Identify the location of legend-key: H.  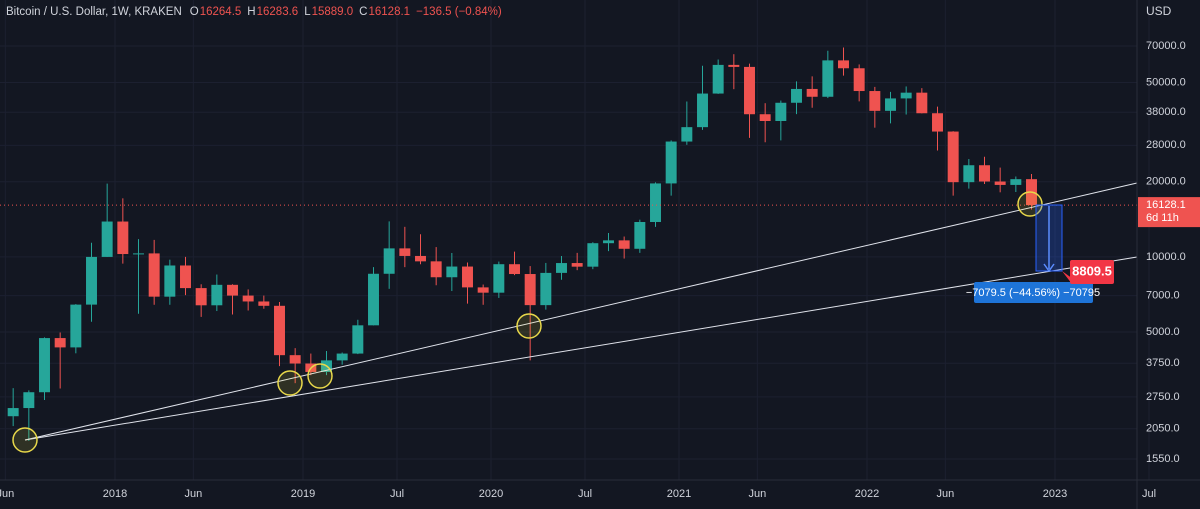
(251, 12).